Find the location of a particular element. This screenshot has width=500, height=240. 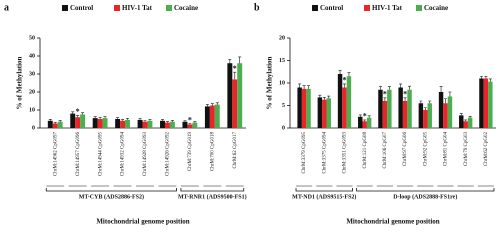

category-label: ChrM:81 CpG04 is located at coordinates (446, 149).